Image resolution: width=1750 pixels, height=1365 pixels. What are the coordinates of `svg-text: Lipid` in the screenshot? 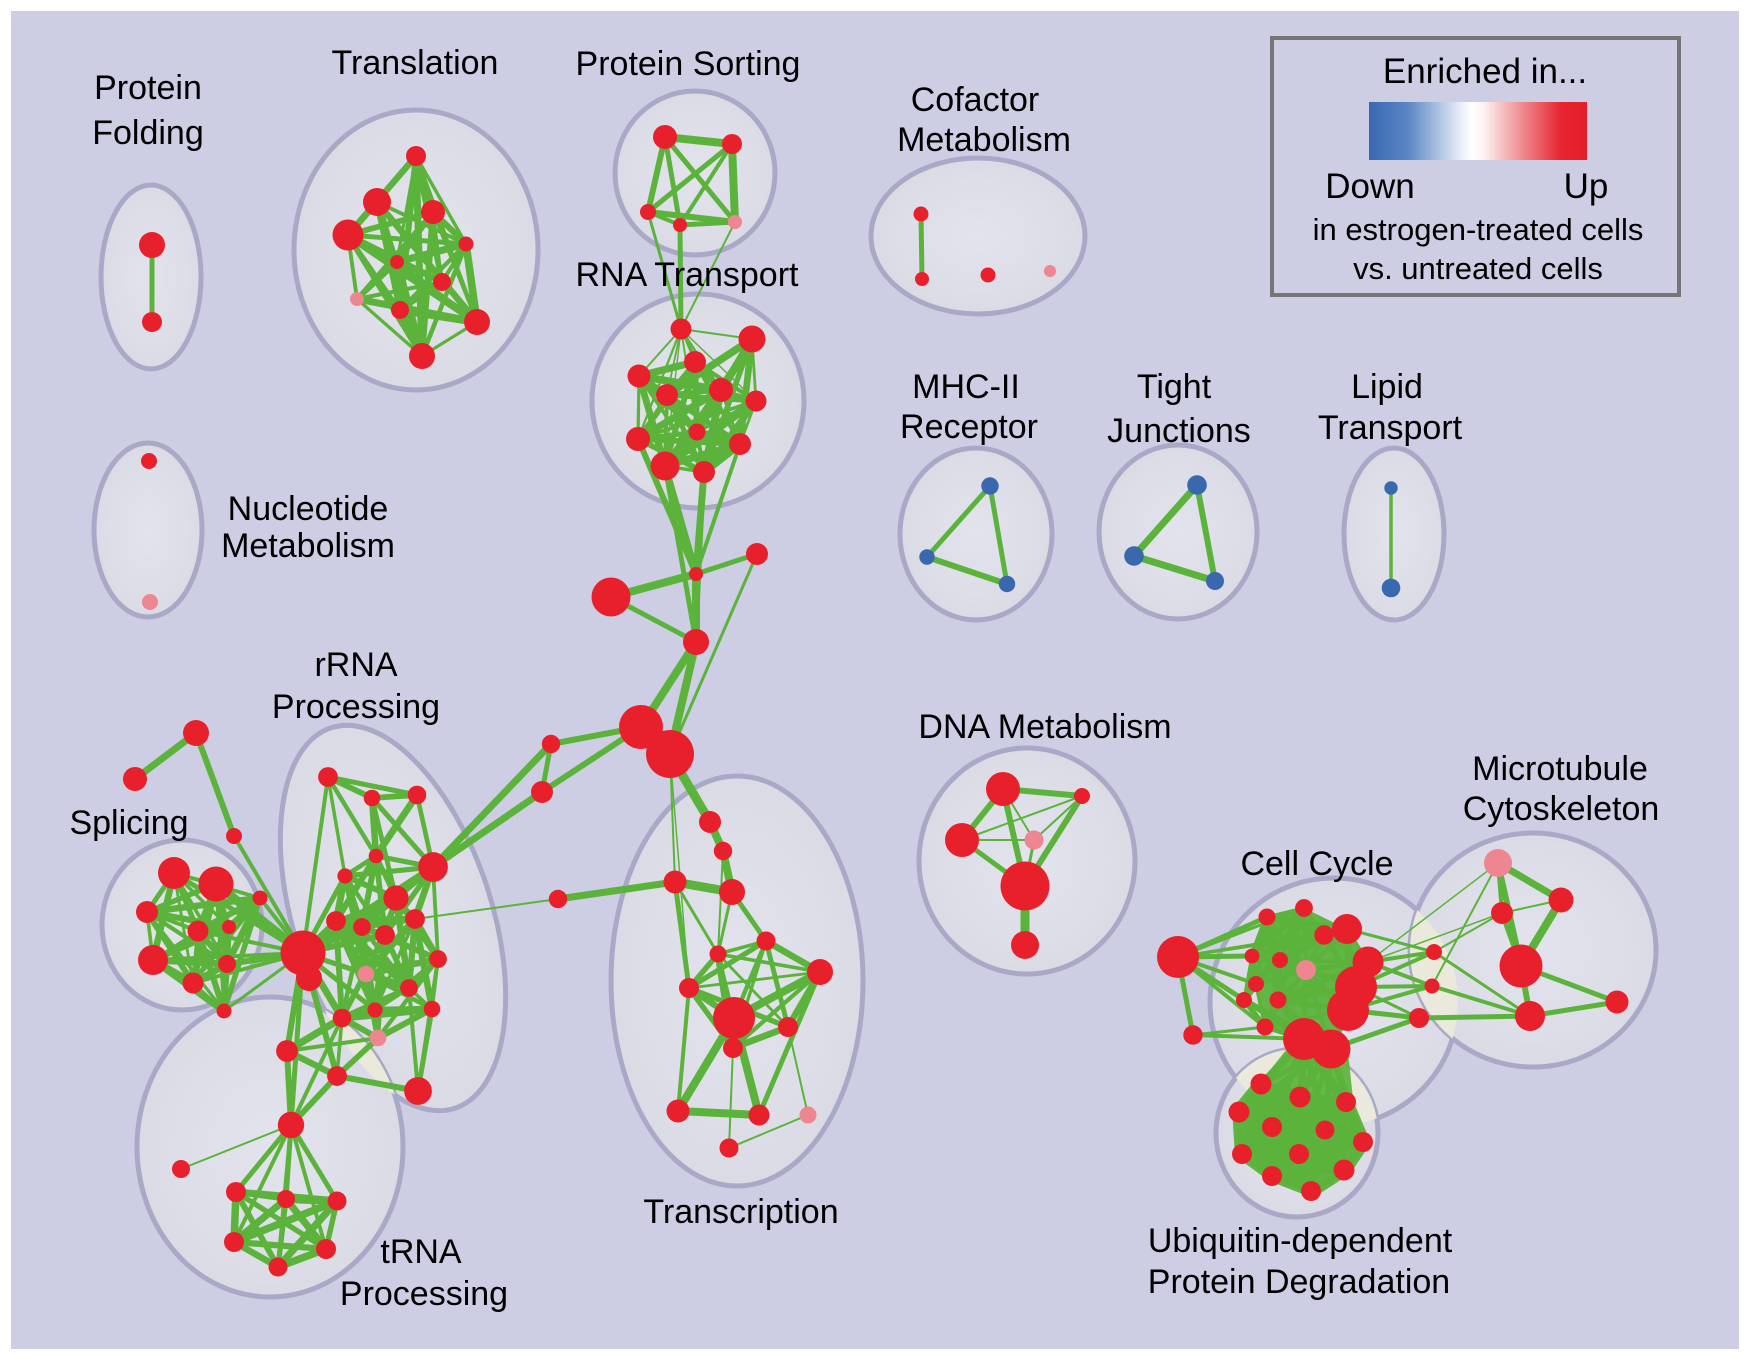 It's located at (1387, 387).